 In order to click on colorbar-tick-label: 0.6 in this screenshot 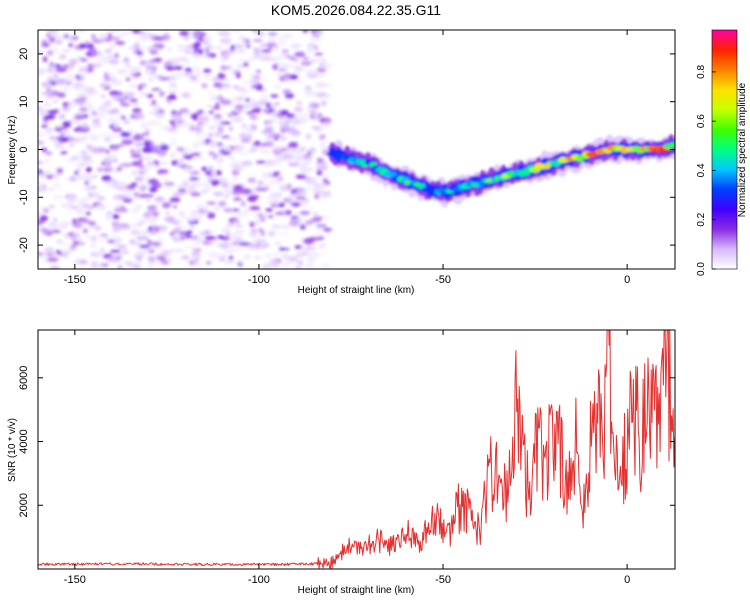, I will do `click(701, 121)`.